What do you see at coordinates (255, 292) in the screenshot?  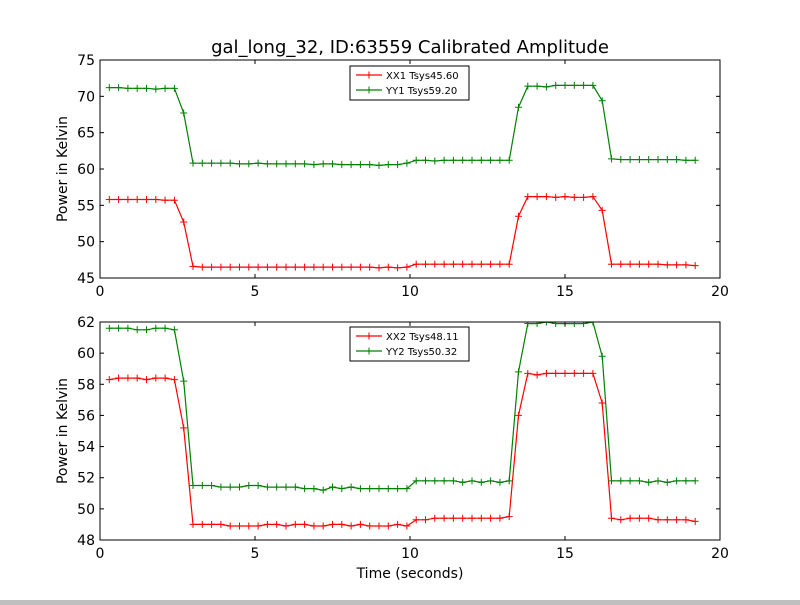 I see `x-tick-label: 5` at bounding box center [255, 292].